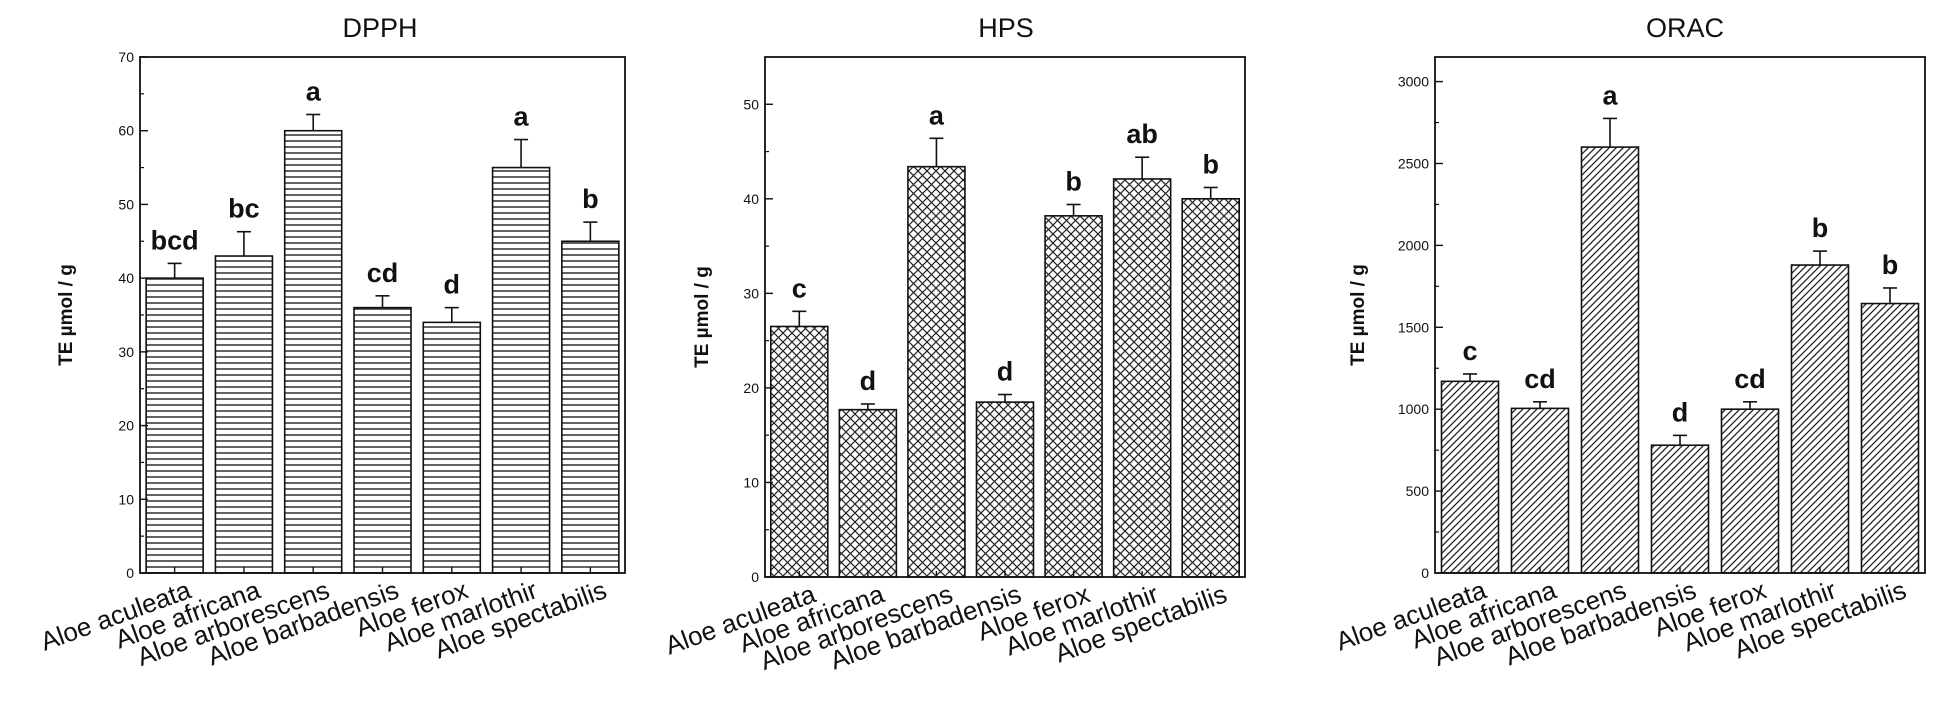  I want to click on chart-title: HPS, so click(1006, 28).